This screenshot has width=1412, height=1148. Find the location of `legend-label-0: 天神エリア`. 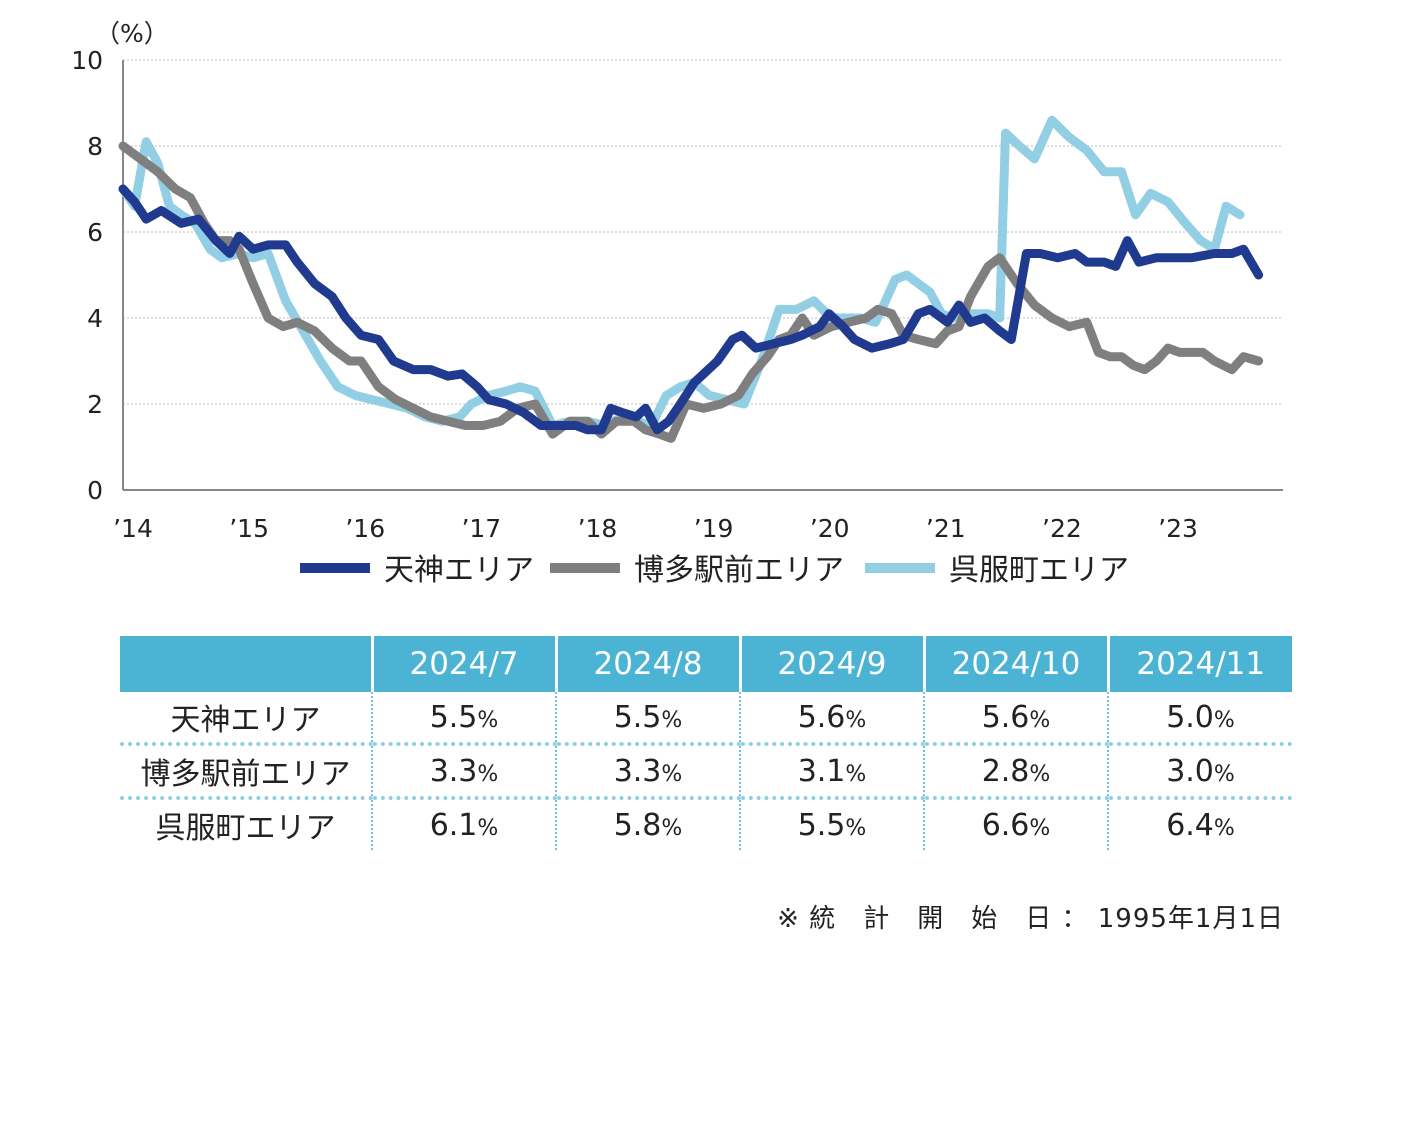

legend-label-0: 天神エリア is located at coordinates (459, 570).